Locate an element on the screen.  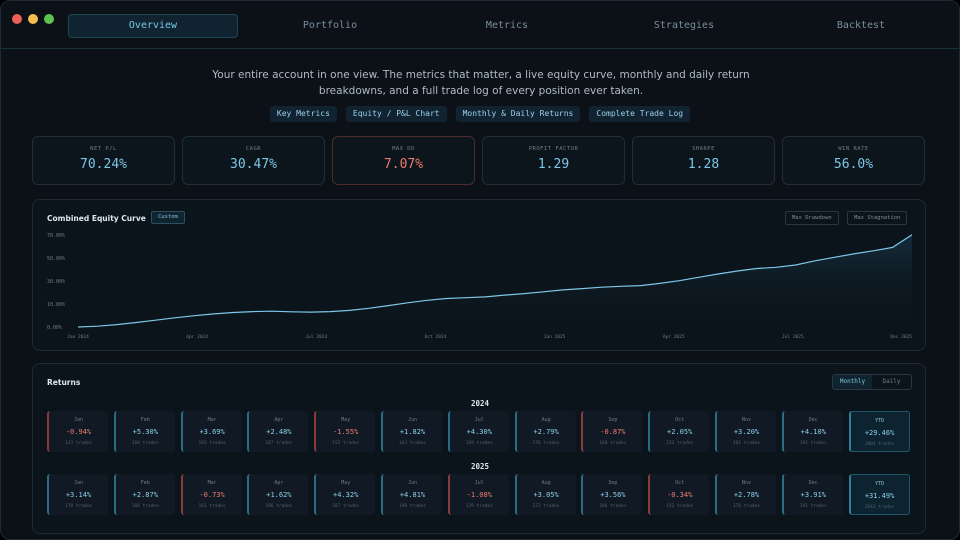
month-trades: 2043 trades is located at coordinates (879, 507).